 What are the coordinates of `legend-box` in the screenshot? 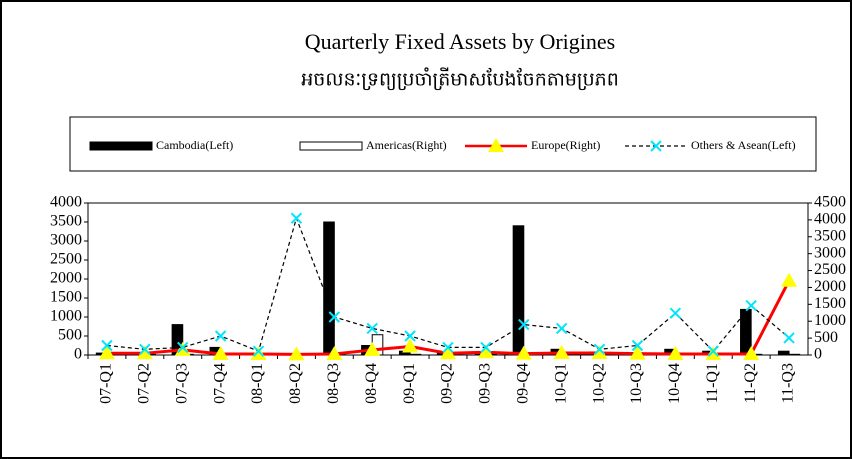 It's located at (443, 144).